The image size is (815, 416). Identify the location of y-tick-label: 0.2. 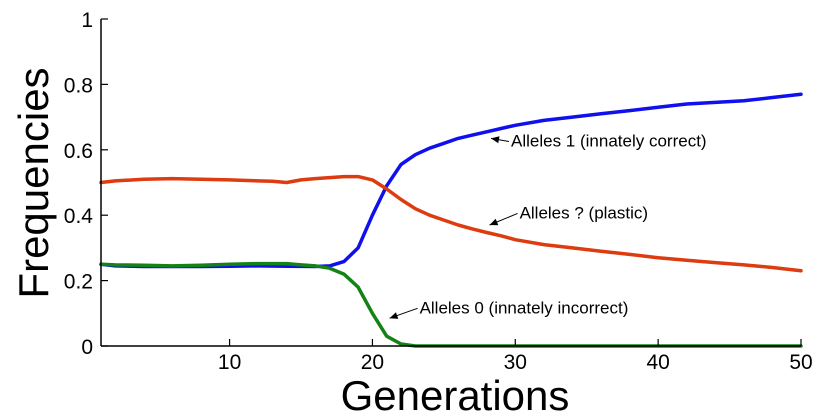
(78, 282).